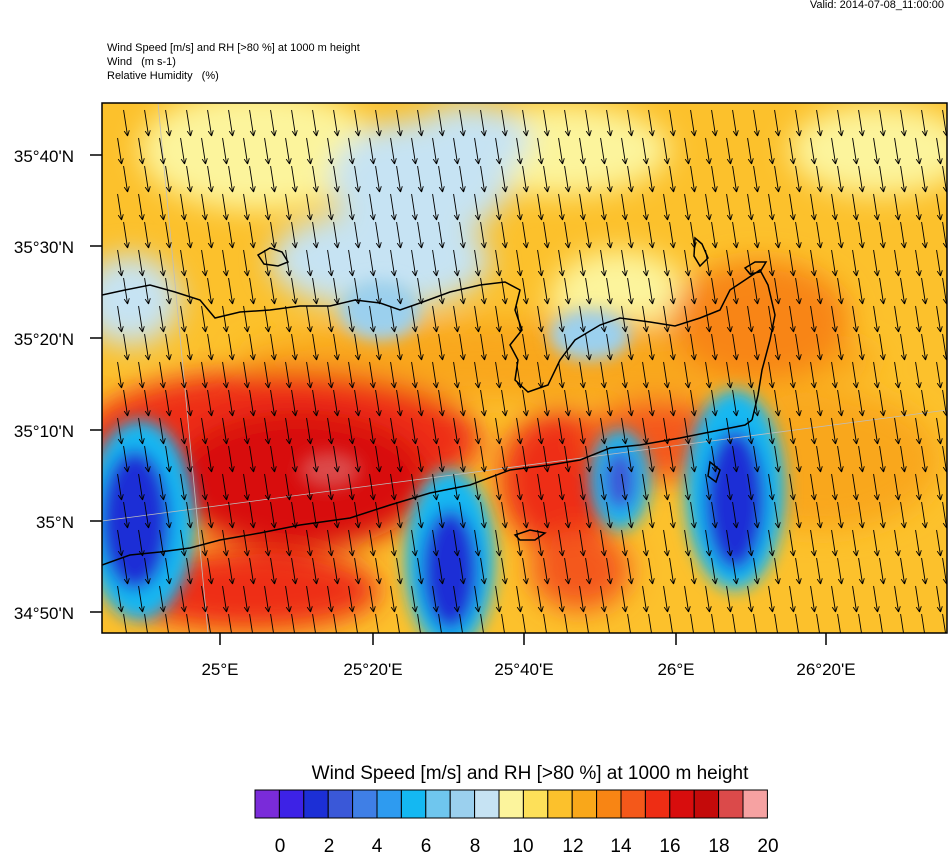  What do you see at coordinates (372, 669) in the screenshot?
I see `lon-label: 25°20'E` at bounding box center [372, 669].